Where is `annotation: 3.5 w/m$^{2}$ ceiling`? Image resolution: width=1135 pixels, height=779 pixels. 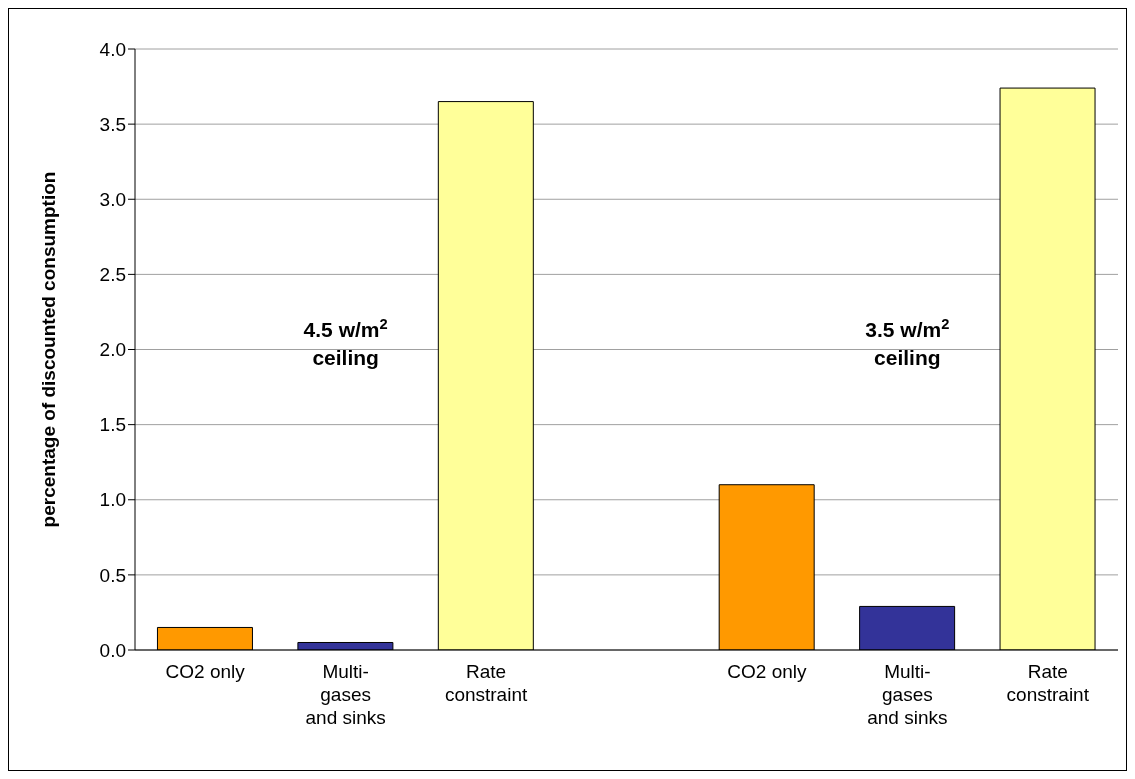
annotation: 3.5 w/m$^{2}$ ceiling is located at coordinates (907, 343).